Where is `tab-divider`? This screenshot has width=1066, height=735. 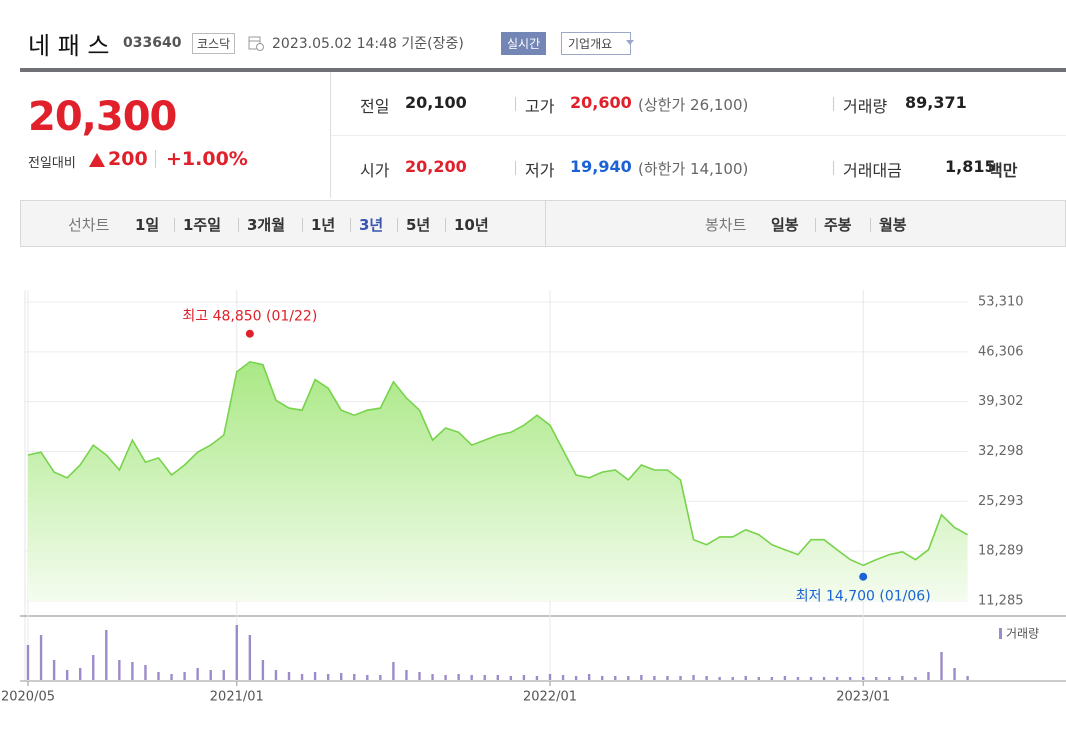
tab-divider is located at coordinates (545, 223).